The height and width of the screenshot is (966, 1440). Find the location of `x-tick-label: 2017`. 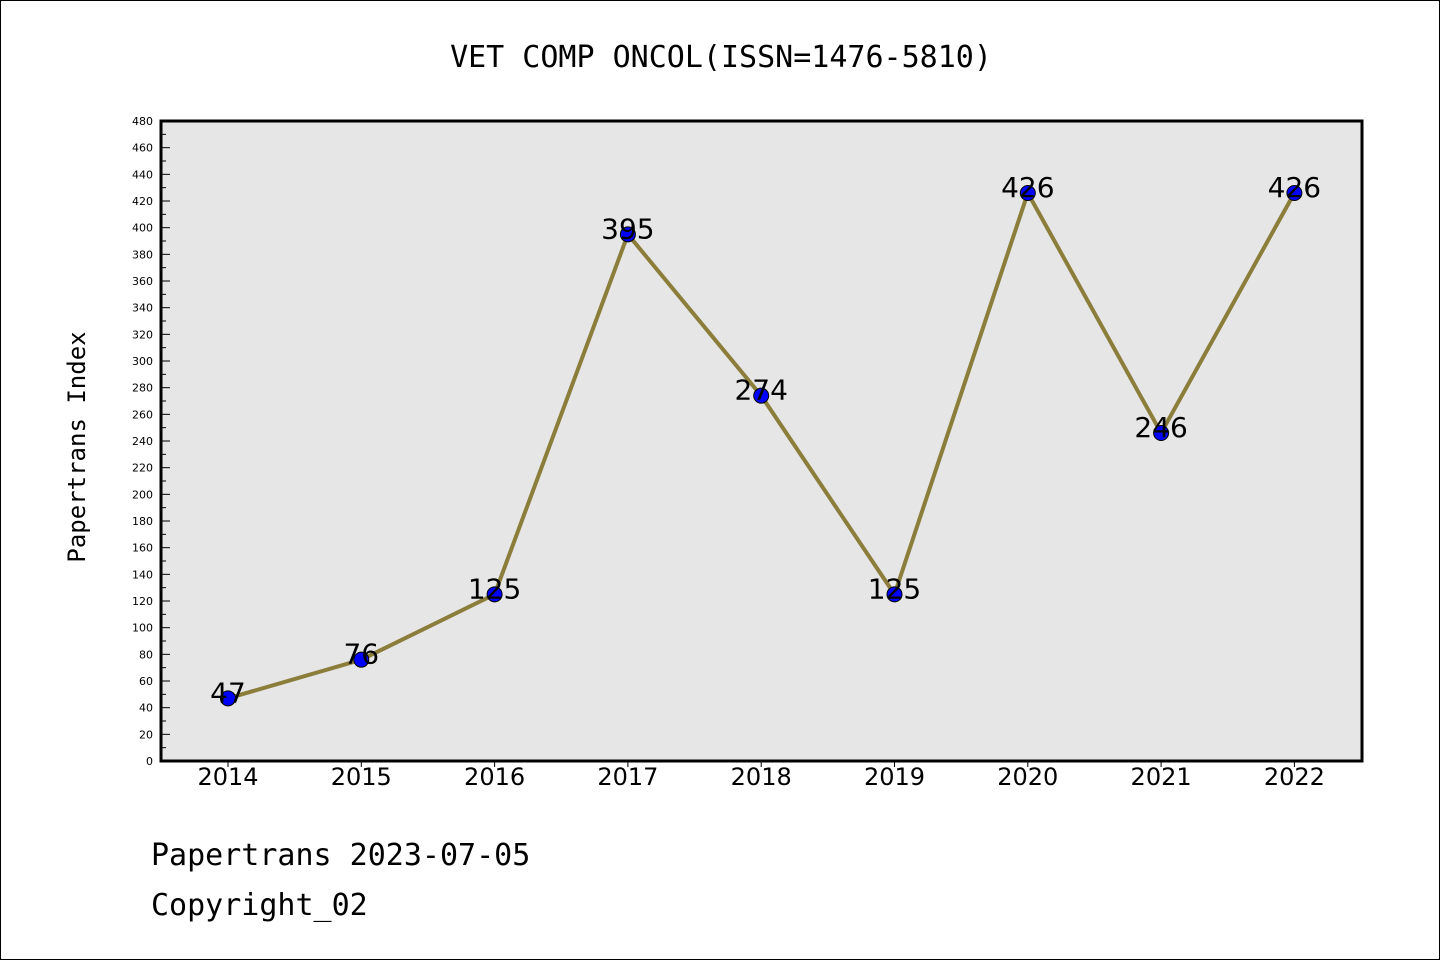

x-tick-label: 2017 is located at coordinates (627, 777).